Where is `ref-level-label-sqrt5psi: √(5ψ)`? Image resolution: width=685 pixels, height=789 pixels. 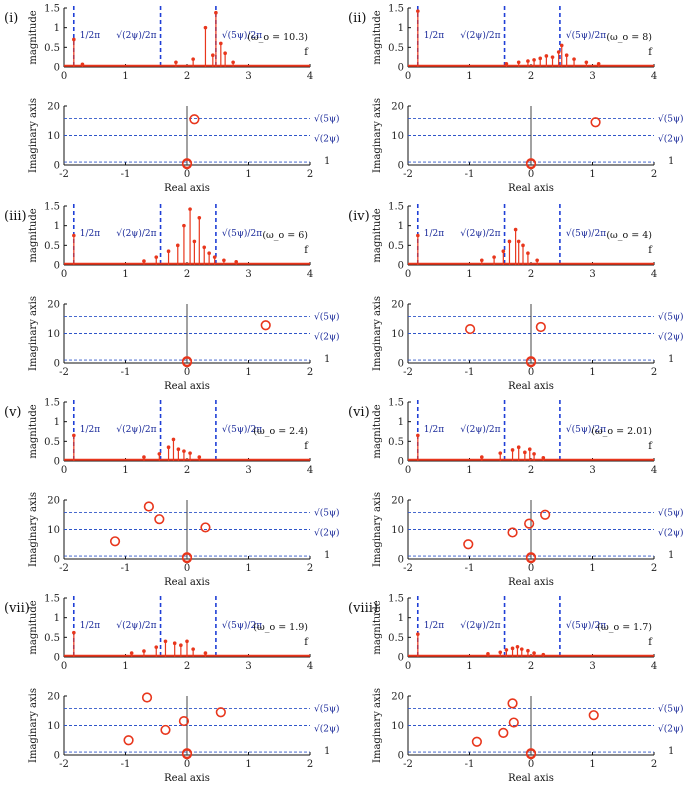 ref-level-label-sqrt5psi: √(5ψ) is located at coordinates (671, 118).